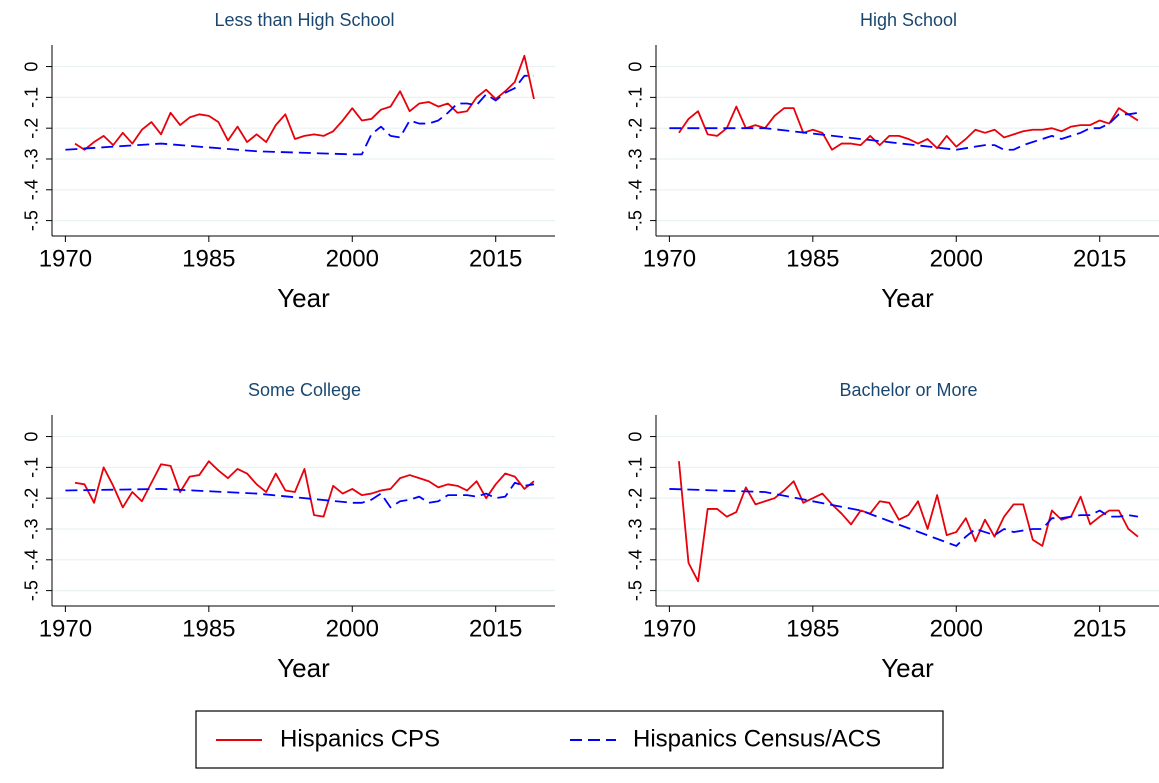 The image size is (1159, 783). What do you see at coordinates (908, 390) in the screenshot?
I see `panel-title: Bachelor or More` at bounding box center [908, 390].